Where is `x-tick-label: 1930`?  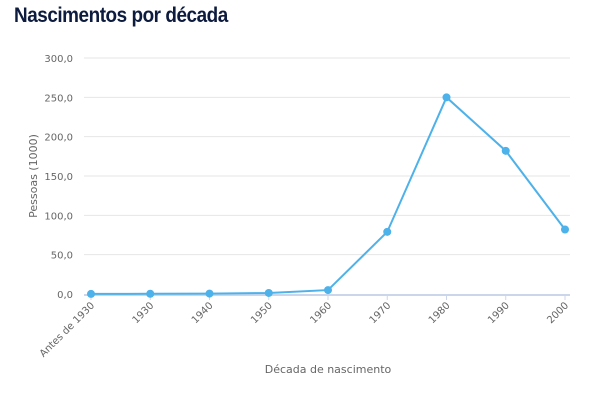 x-tick-label: 1930 is located at coordinates (144, 313).